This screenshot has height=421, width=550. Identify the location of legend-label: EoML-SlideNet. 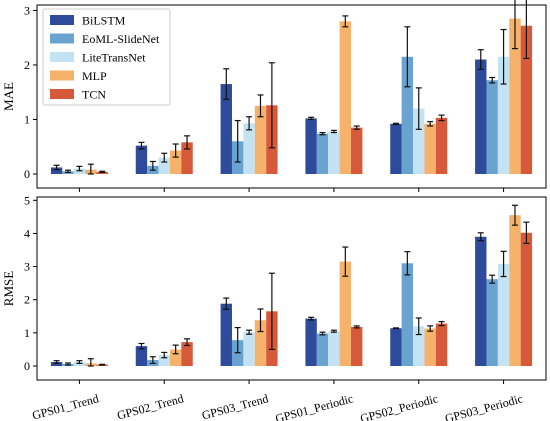
(121, 39).